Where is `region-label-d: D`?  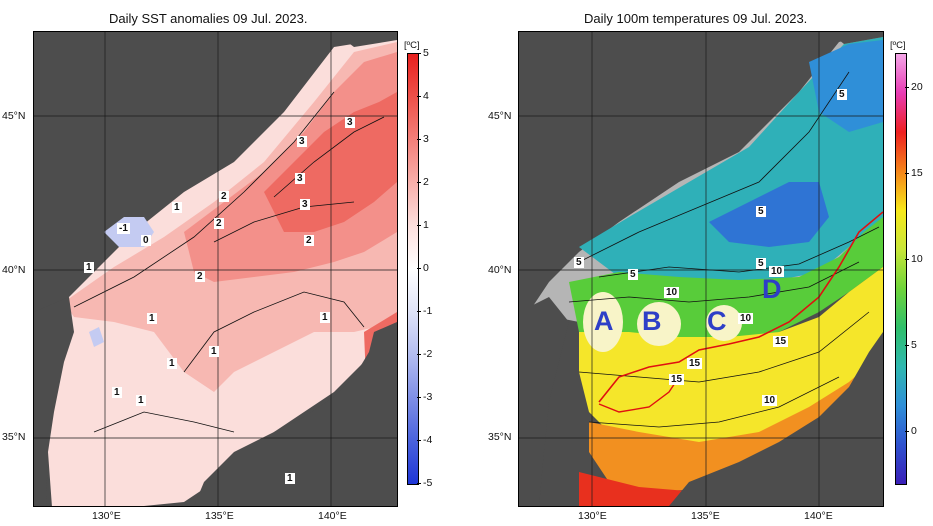
region-label-d: D is located at coordinates (772, 289).